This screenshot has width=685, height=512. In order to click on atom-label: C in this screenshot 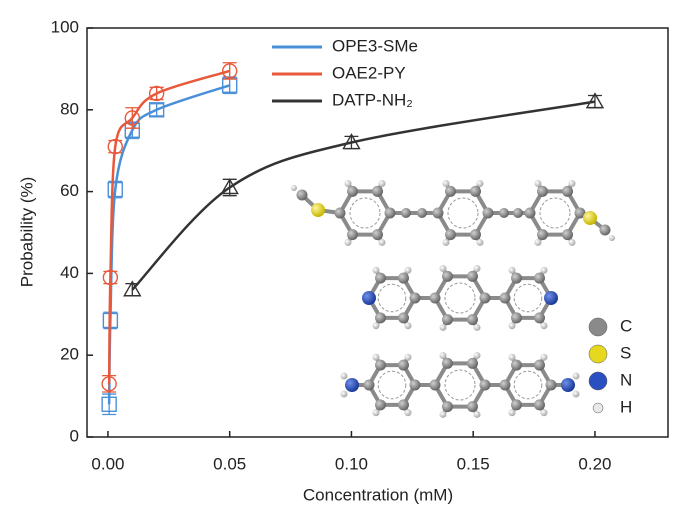, I will do `click(626, 325)`.